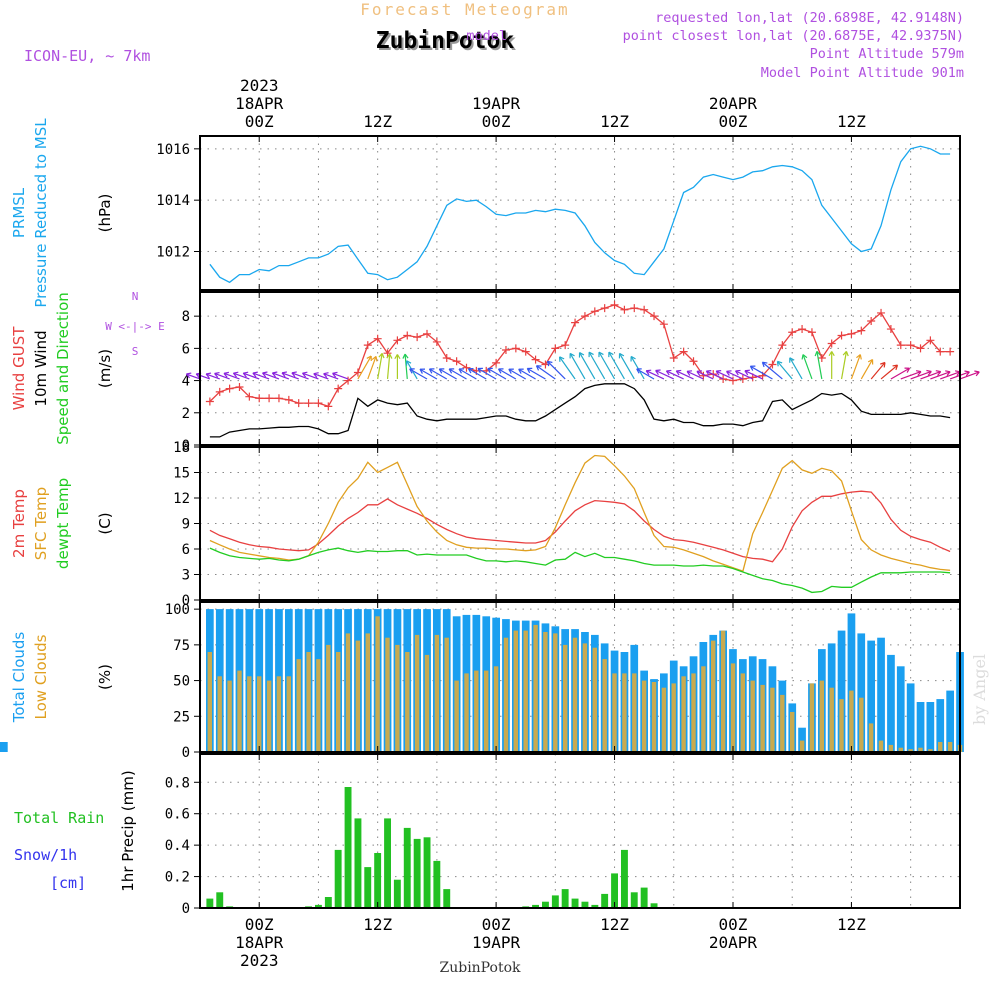 Image resolution: width=1000 pixels, height=1000 pixels. Describe the element at coordinates (19, 523) in the screenshot. I see `panel-label: 2m Temp` at that location.